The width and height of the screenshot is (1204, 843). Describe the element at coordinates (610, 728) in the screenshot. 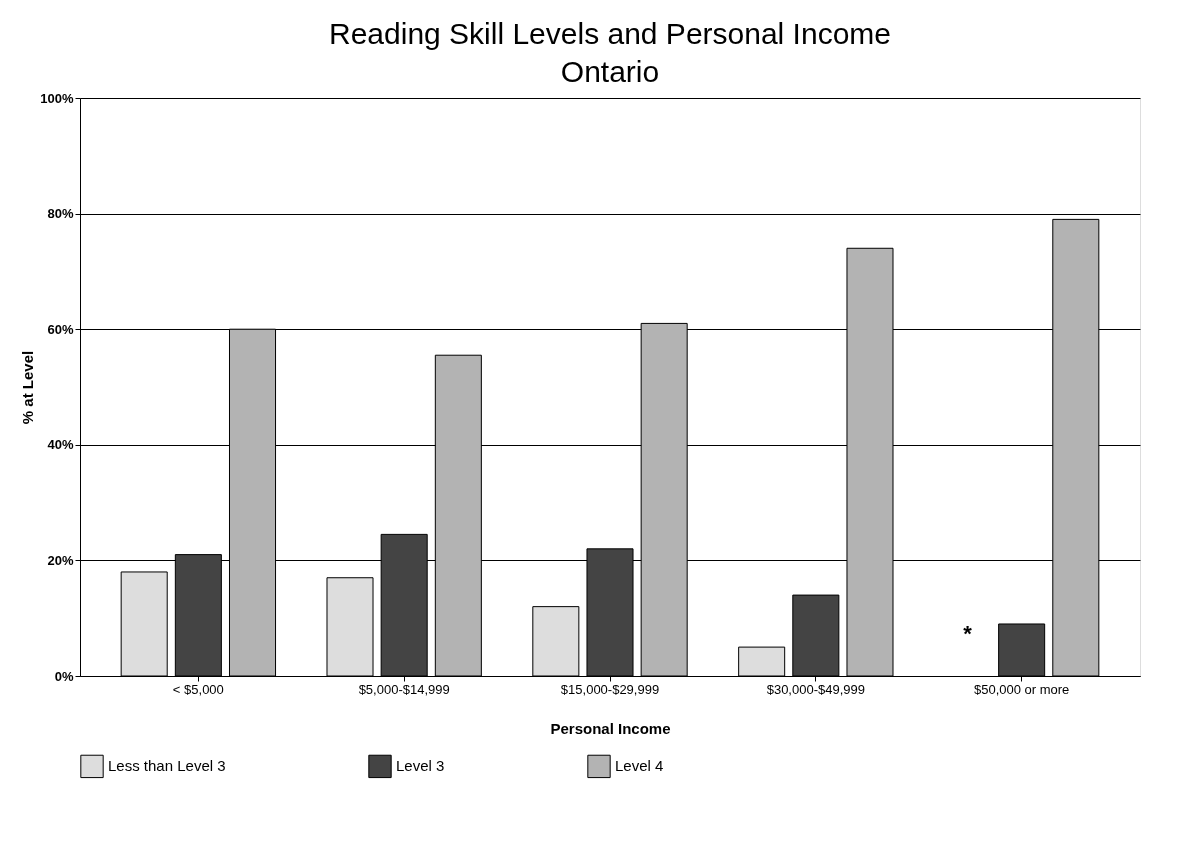

I see `x-axis-title: Personal Income` at that location.